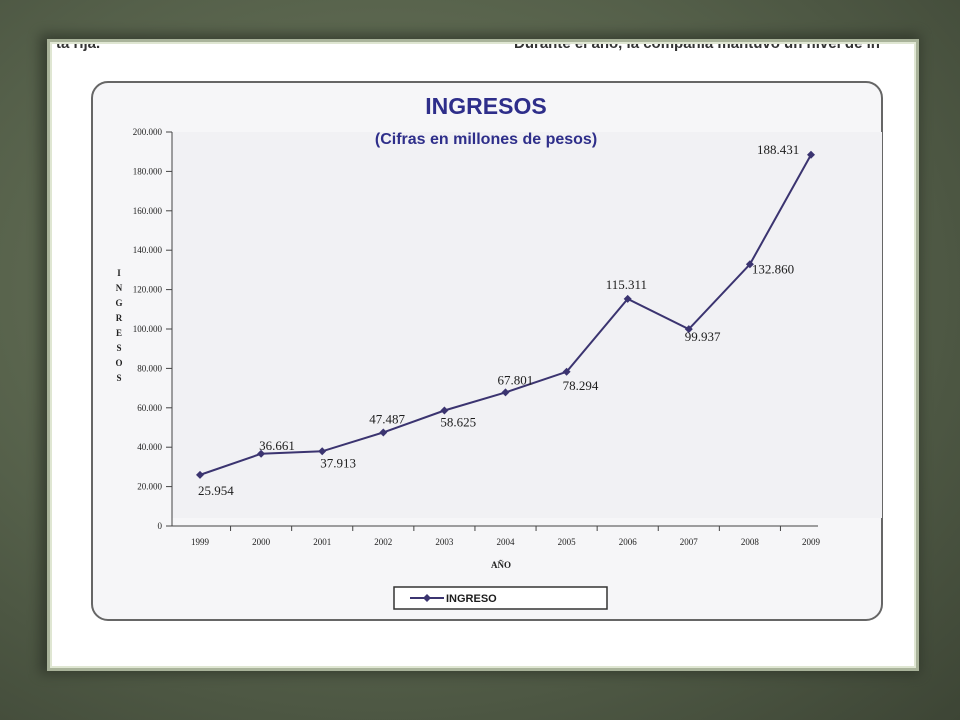 This screenshot has width=960, height=720. Describe the element at coordinates (750, 542) in the screenshot. I see `x-tick-label: 2008` at that location.